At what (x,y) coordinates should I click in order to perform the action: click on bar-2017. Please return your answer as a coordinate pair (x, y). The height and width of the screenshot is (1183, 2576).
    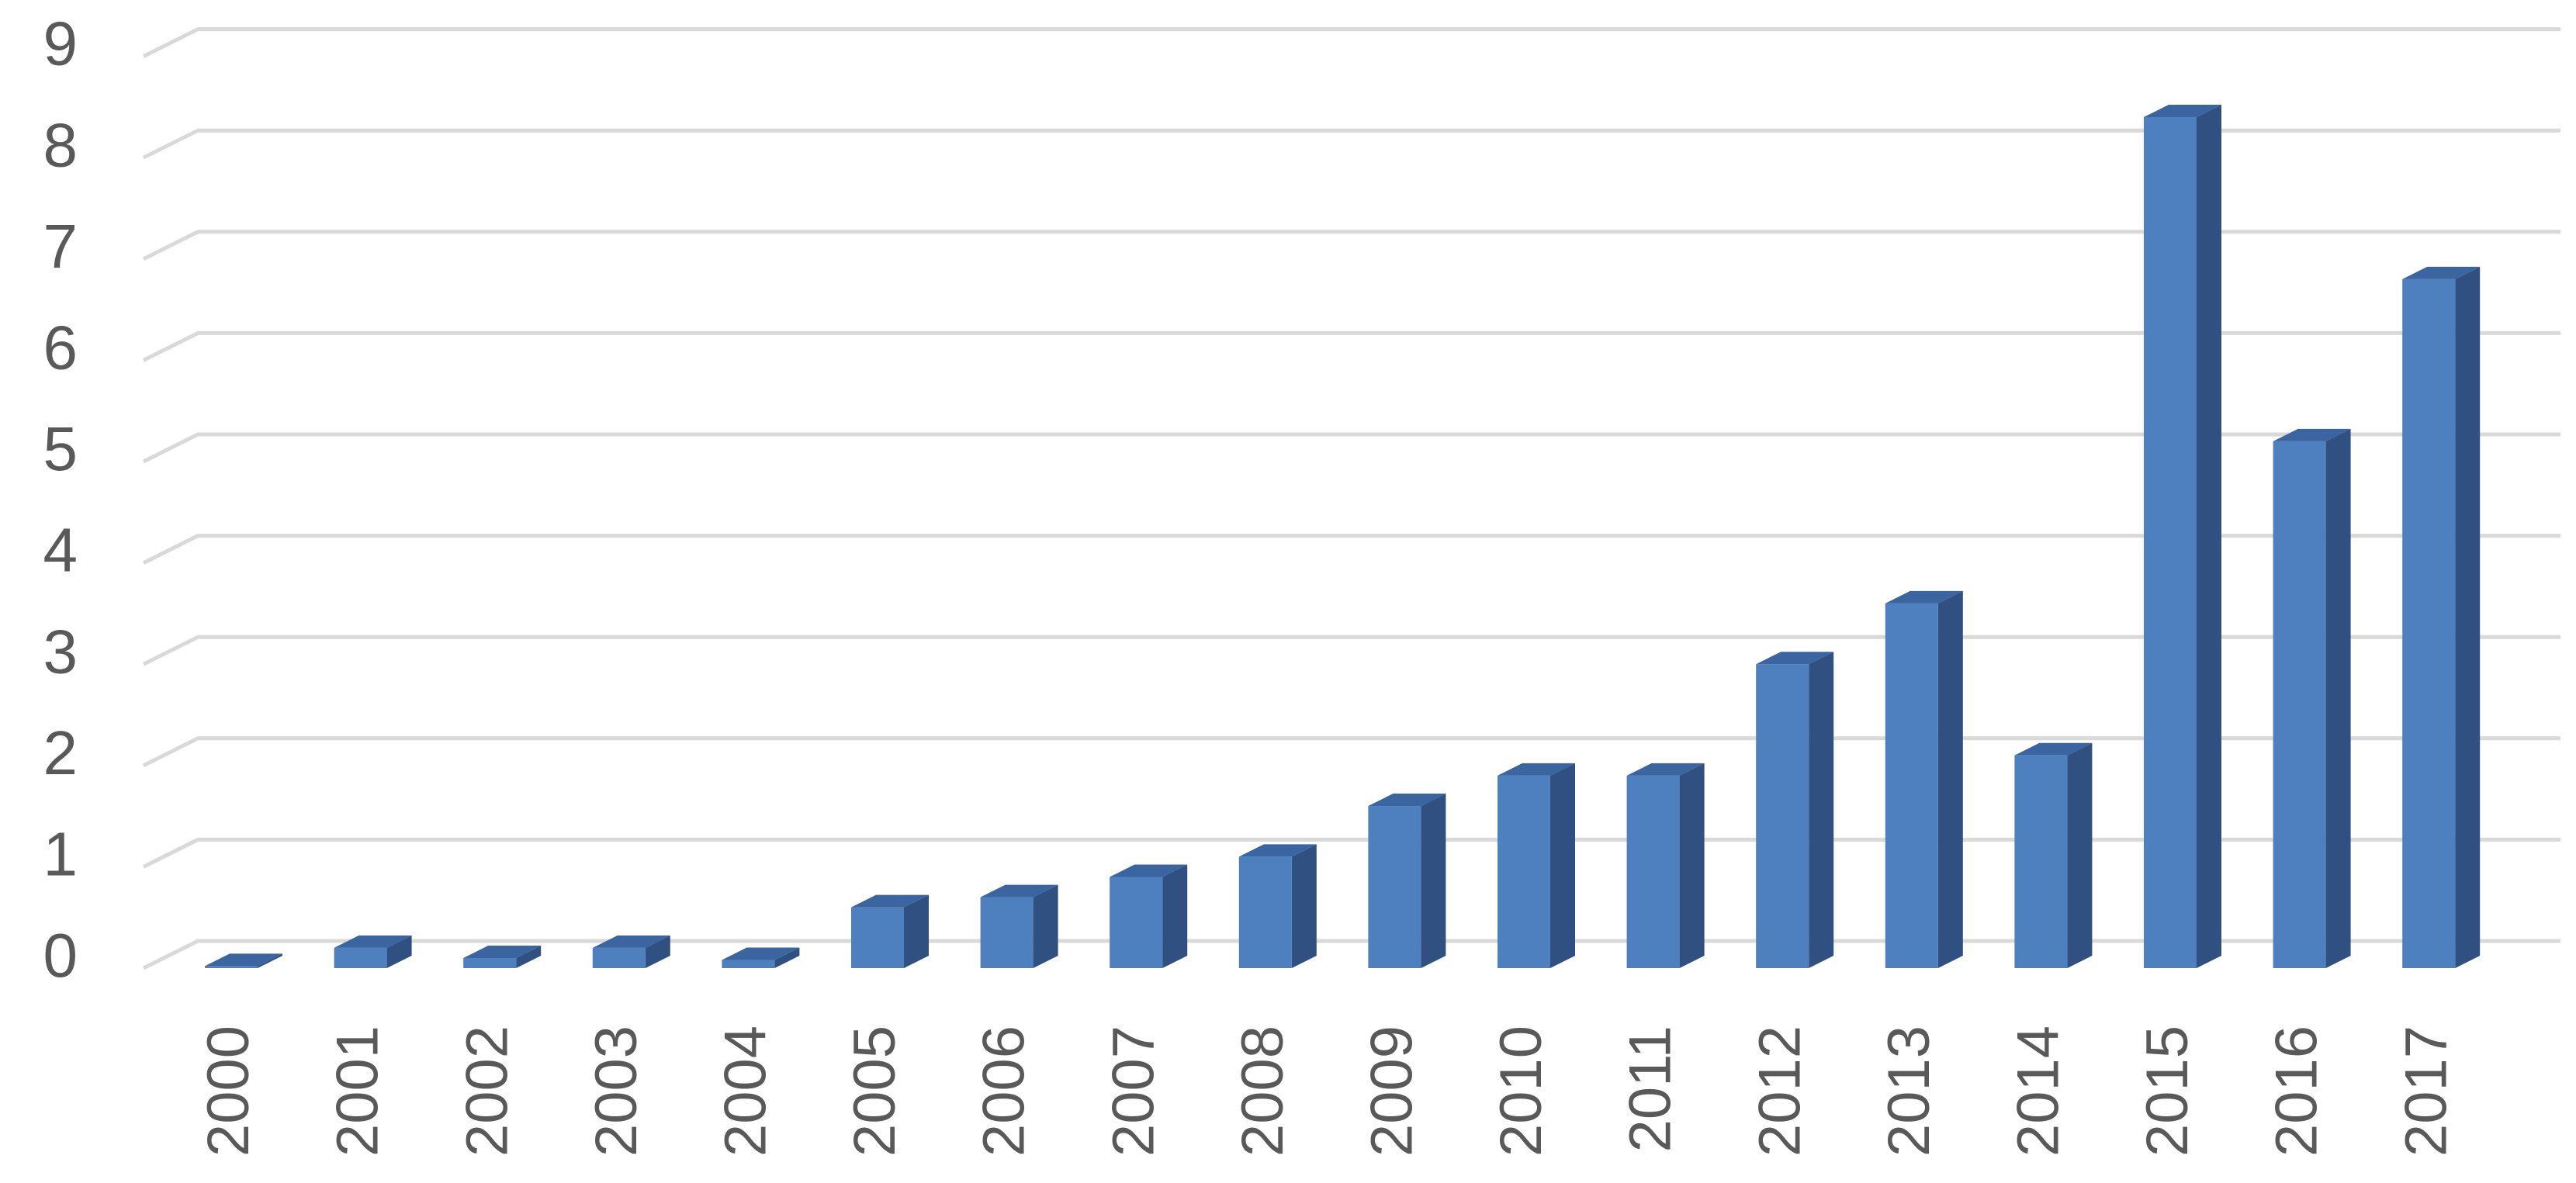
    Looking at the image, I should click on (2441, 617).